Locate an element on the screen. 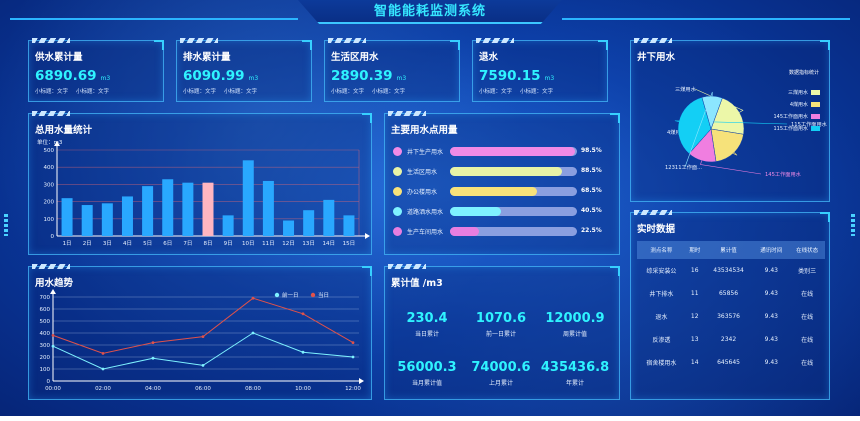 The width and height of the screenshot is (860, 421). panel-title: 总用水量统计 is located at coordinates (64, 130).